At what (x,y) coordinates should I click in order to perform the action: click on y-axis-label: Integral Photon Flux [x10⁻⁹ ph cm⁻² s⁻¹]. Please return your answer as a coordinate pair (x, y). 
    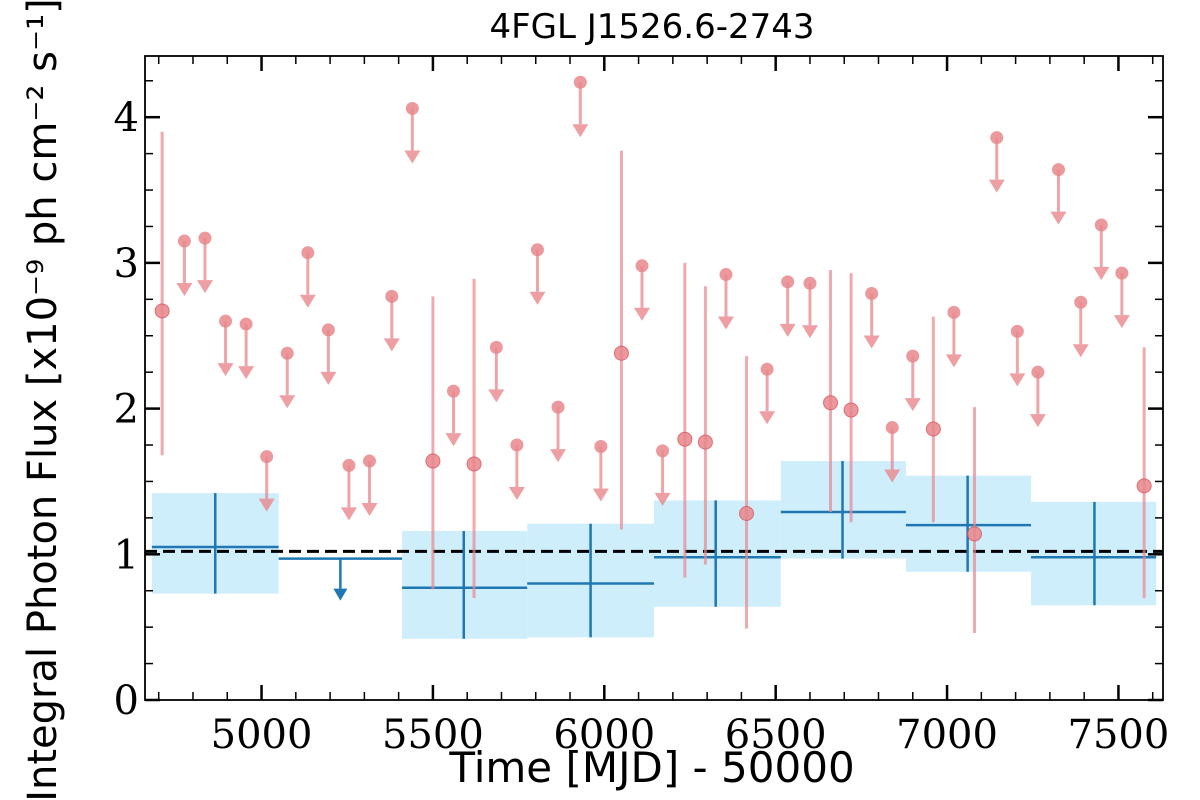
    Looking at the image, I should click on (43, 400).